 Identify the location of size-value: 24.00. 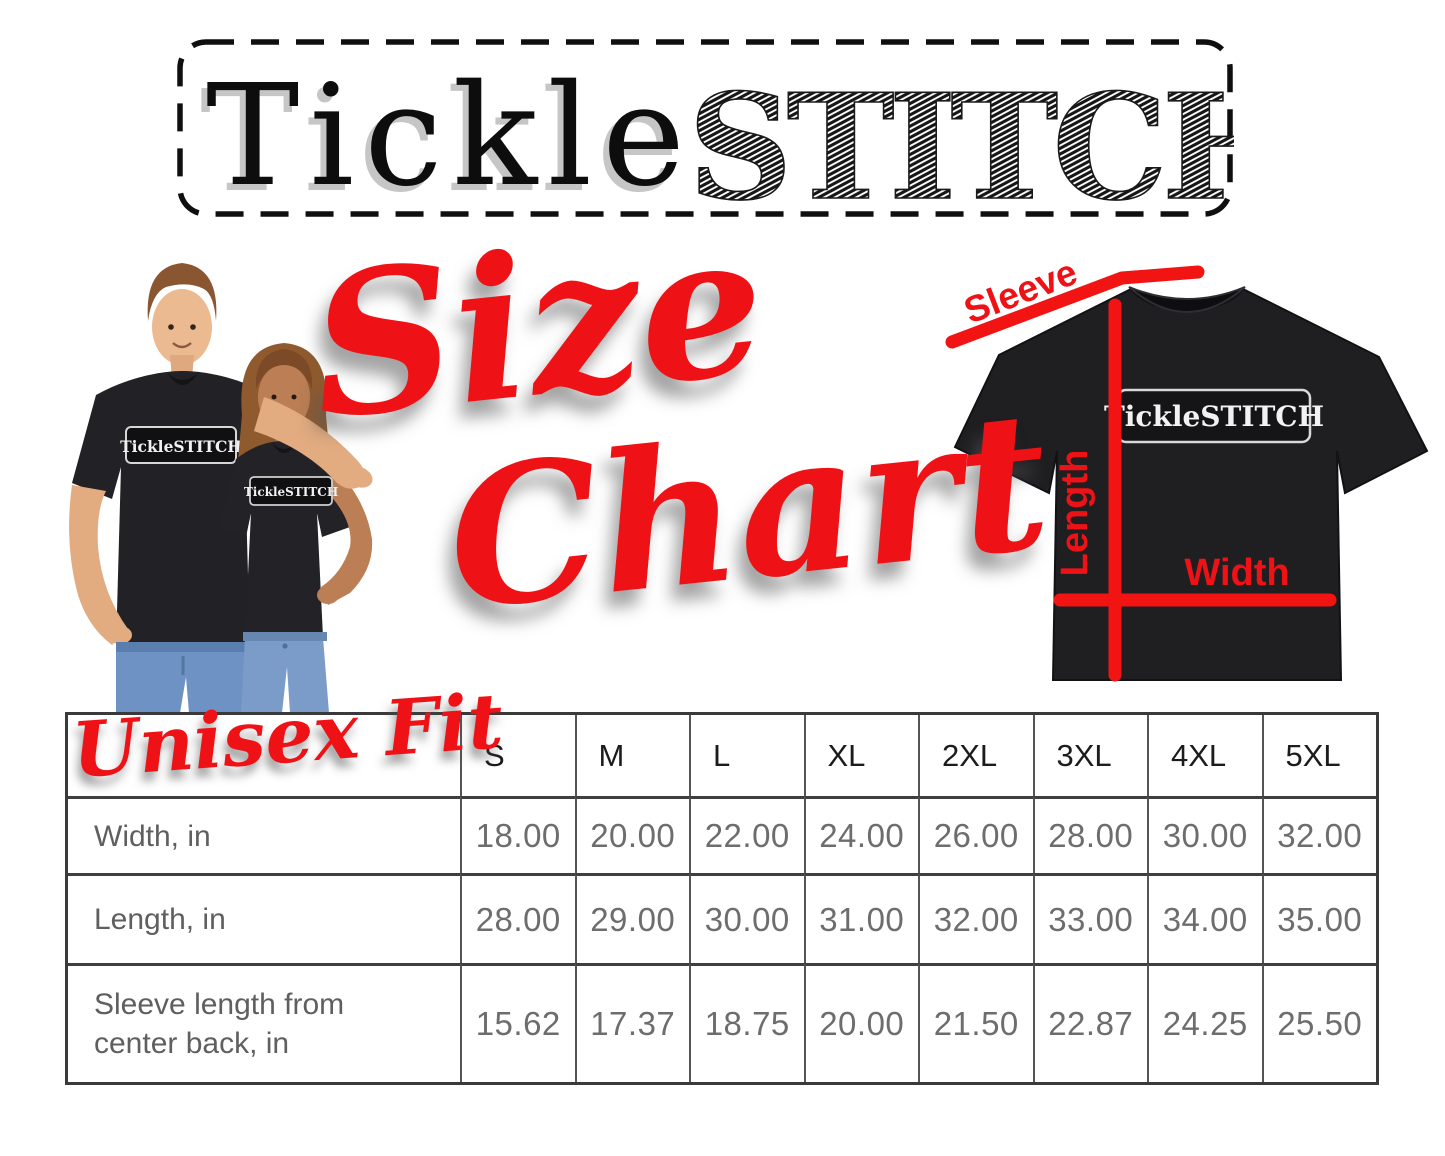
(860, 834).